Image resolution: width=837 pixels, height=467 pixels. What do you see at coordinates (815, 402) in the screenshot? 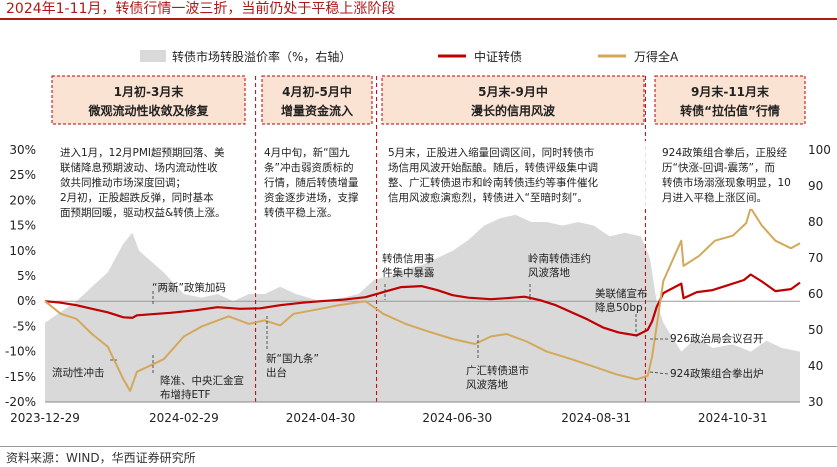
I see `right-axis-tick: 30` at bounding box center [815, 402].